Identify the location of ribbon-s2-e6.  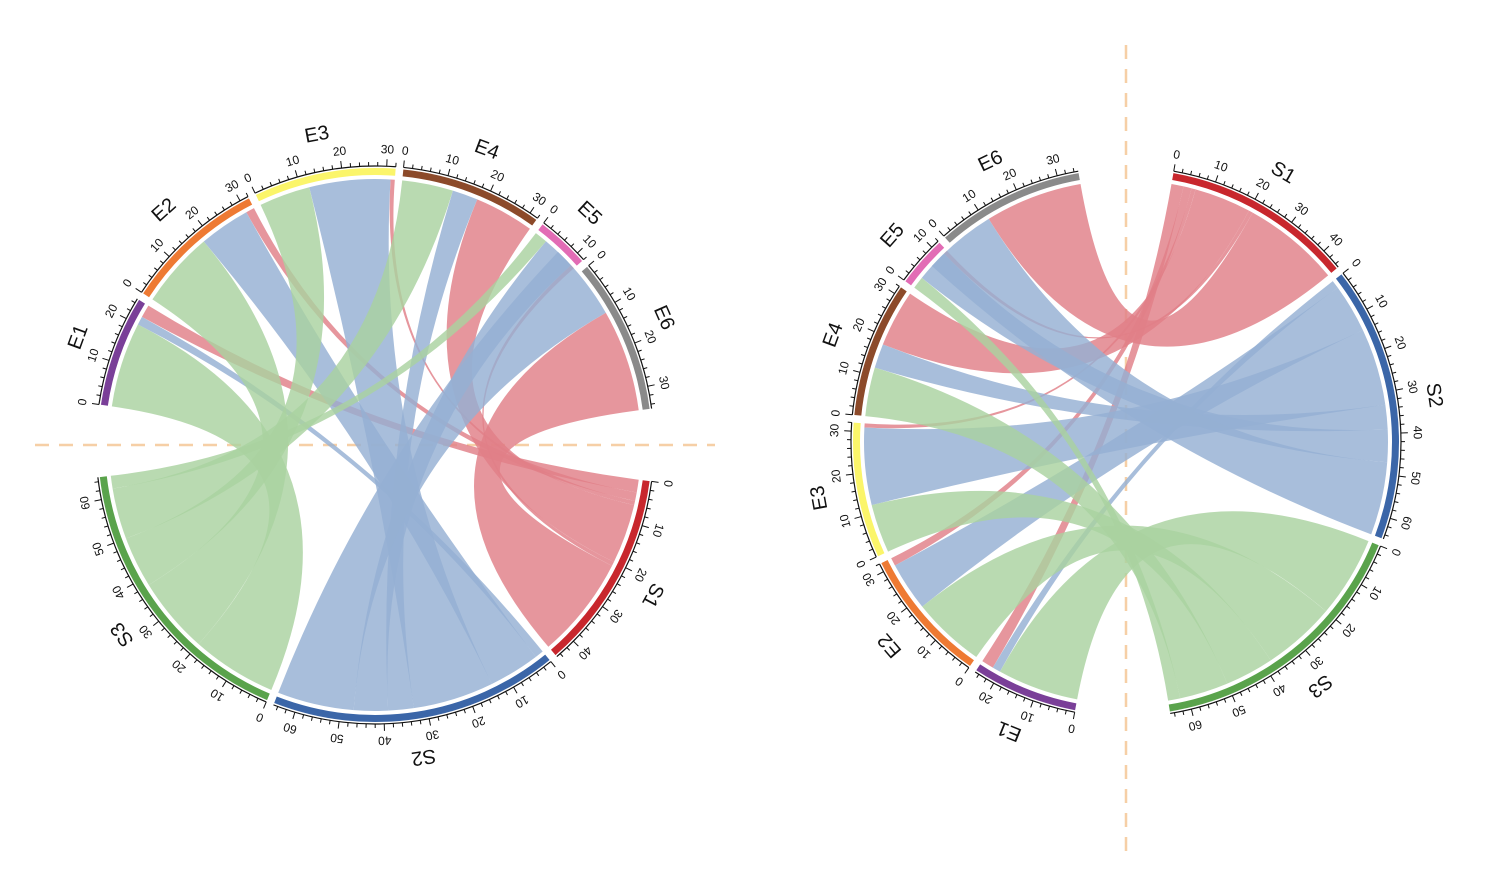
(1159, 376).